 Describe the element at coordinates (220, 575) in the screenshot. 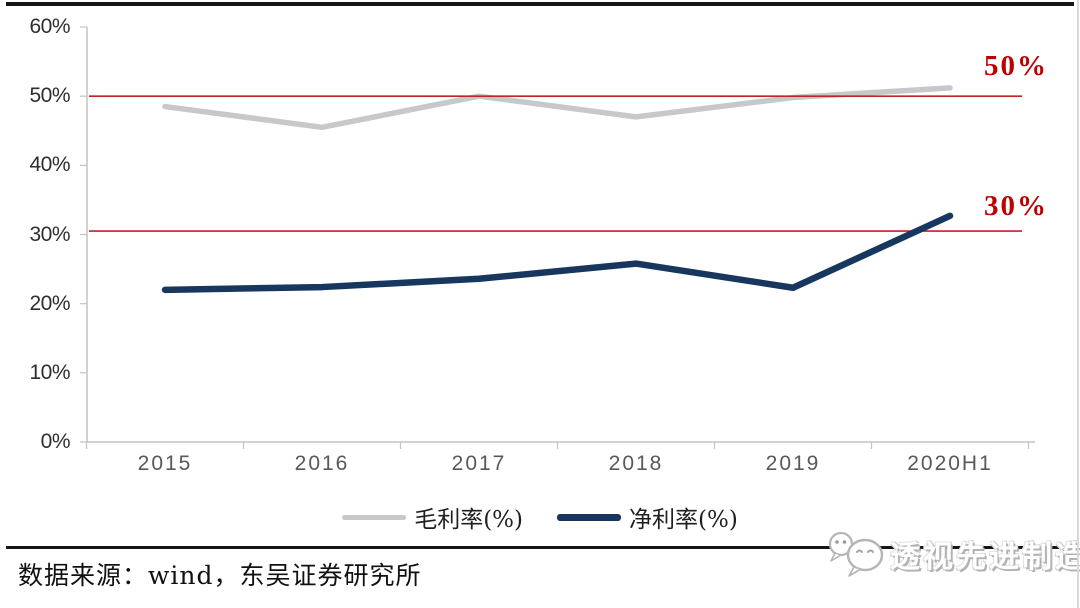

I see `data-source-text: 数据来源：wind，东吴证券研究所` at that location.